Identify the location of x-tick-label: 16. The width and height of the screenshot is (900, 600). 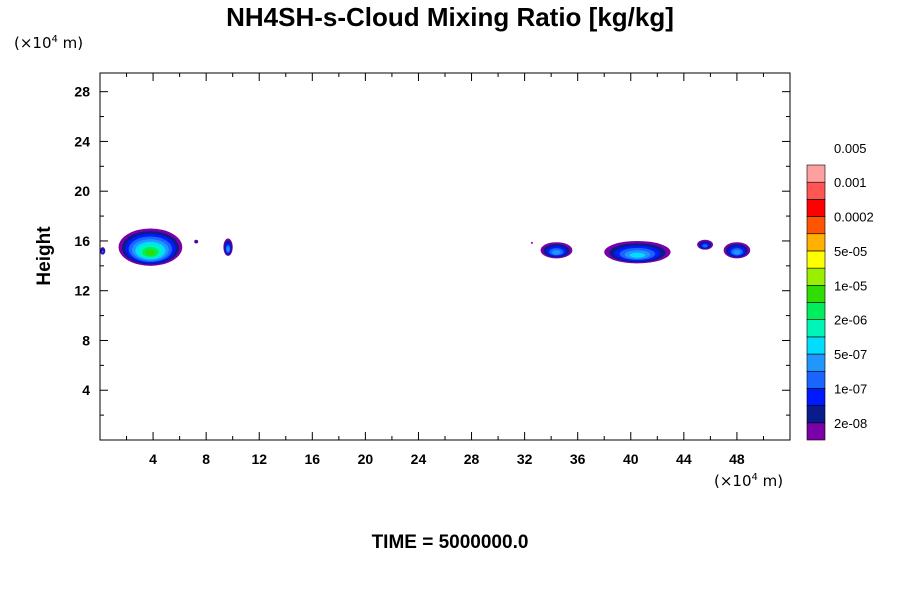
(313, 459).